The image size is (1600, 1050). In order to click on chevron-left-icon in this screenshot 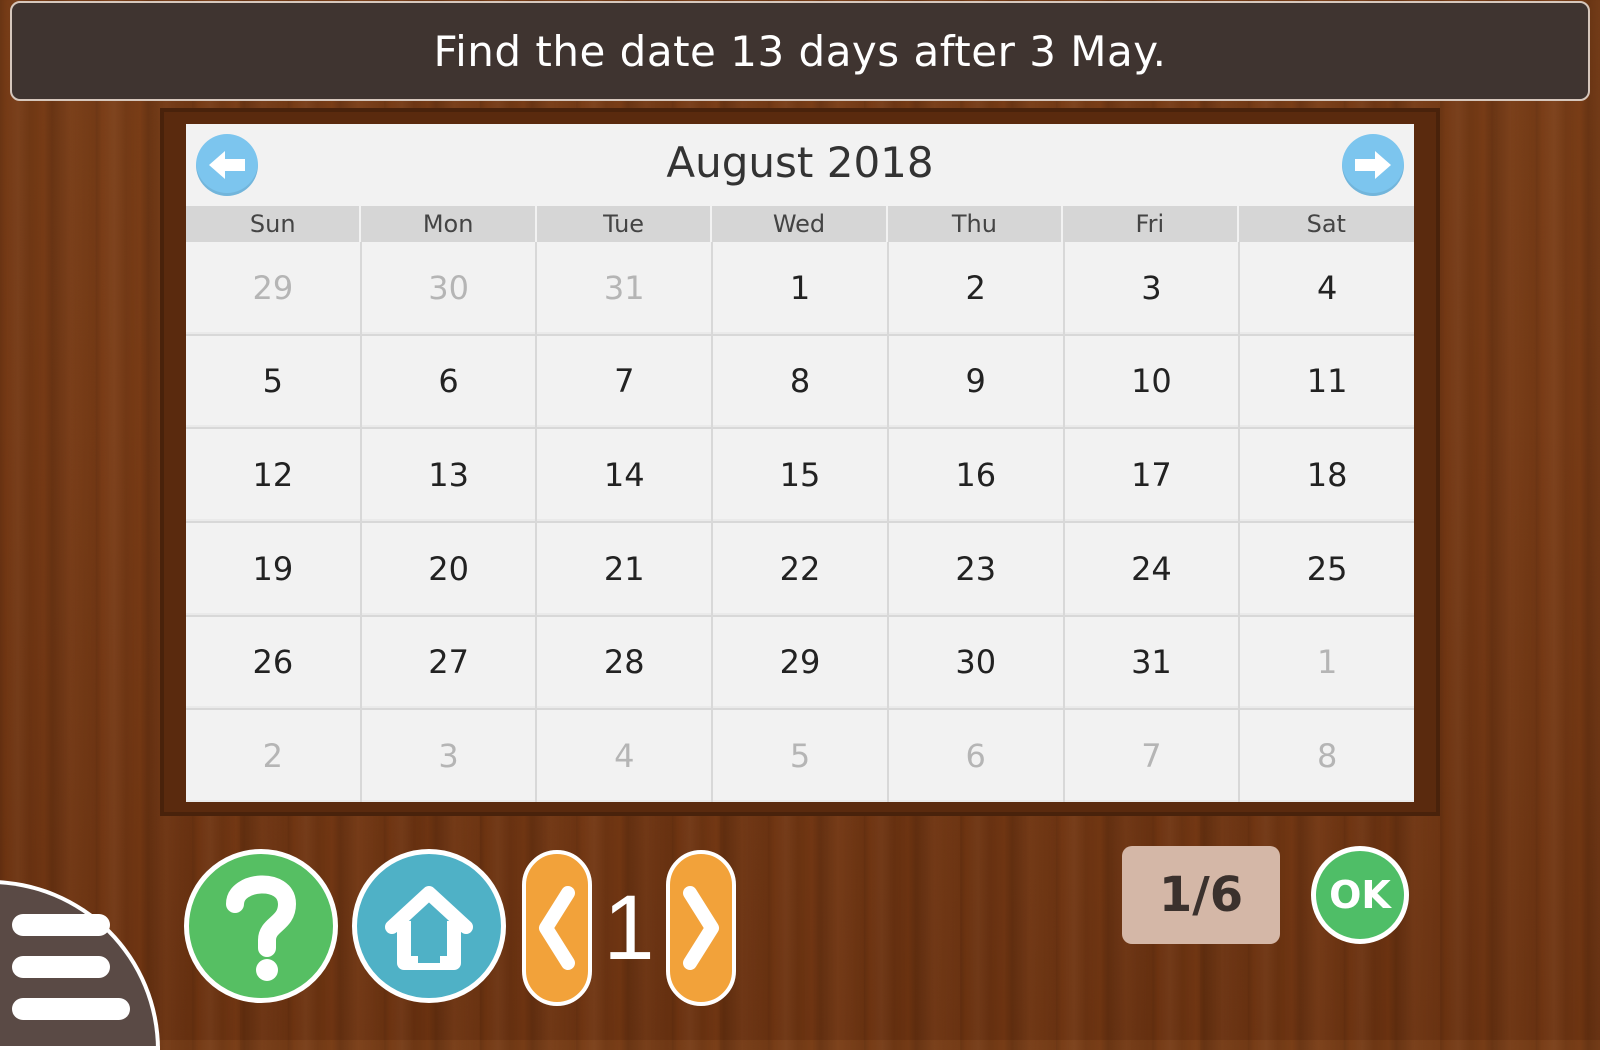, I will do `click(557, 928)`.